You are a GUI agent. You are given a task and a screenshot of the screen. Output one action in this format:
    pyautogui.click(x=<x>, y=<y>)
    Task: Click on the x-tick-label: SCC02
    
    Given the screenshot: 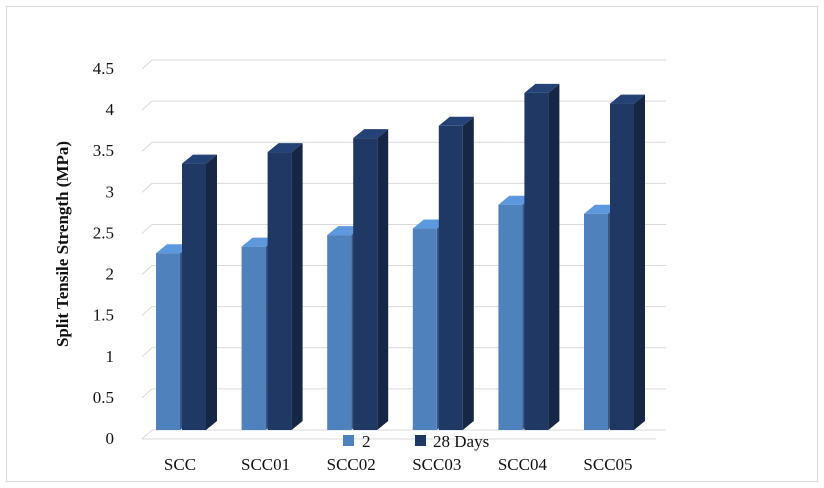 What is the action you would take?
    pyautogui.click(x=351, y=464)
    